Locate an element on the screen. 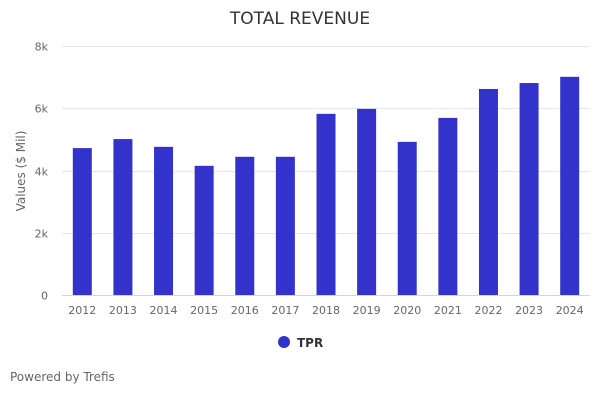  x-tick-label: 2012 is located at coordinates (82, 310).